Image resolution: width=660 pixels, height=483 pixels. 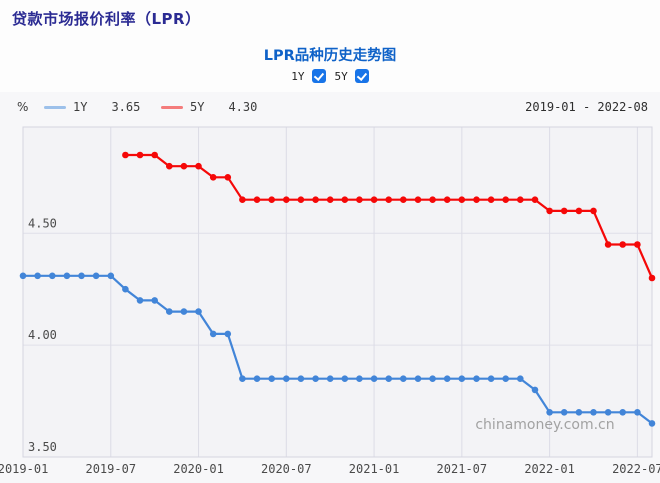 What do you see at coordinates (42, 335) in the screenshot?
I see `y-tick-label: 4.00` at bounding box center [42, 335].